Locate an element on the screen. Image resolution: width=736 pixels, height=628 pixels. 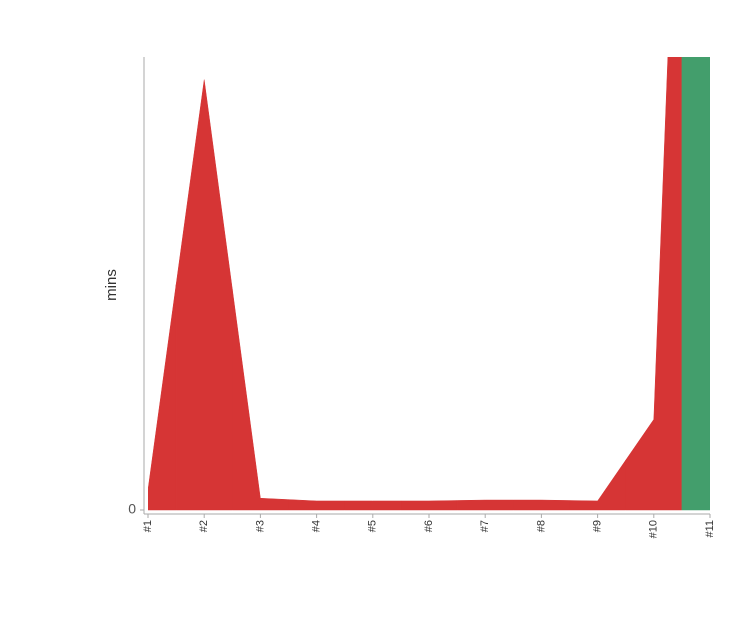
y-tick-label: 0 is located at coordinates (132, 509).